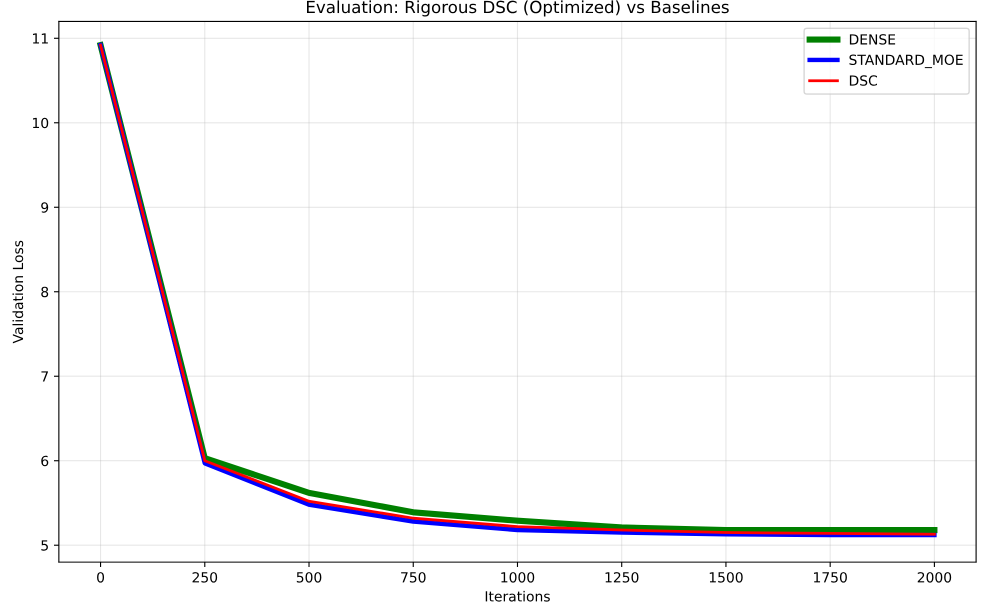 The image size is (981, 611). Describe the element at coordinates (205, 577) in the screenshot. I see `x-tick-label: 250` at that location.